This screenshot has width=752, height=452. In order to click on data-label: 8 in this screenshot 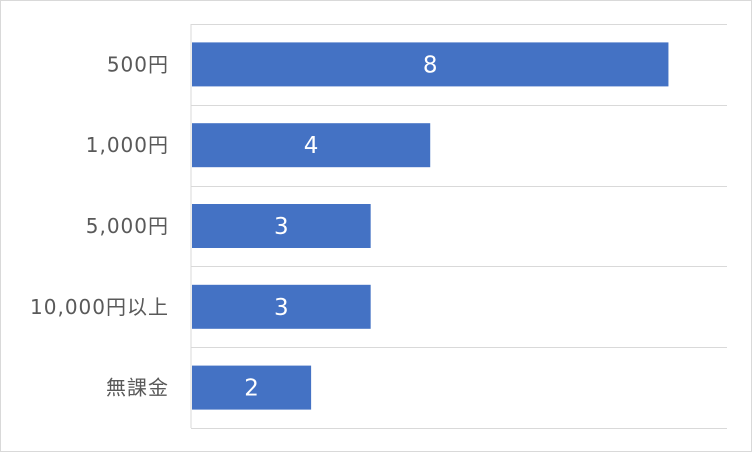, I will do `click(430, 65)`.